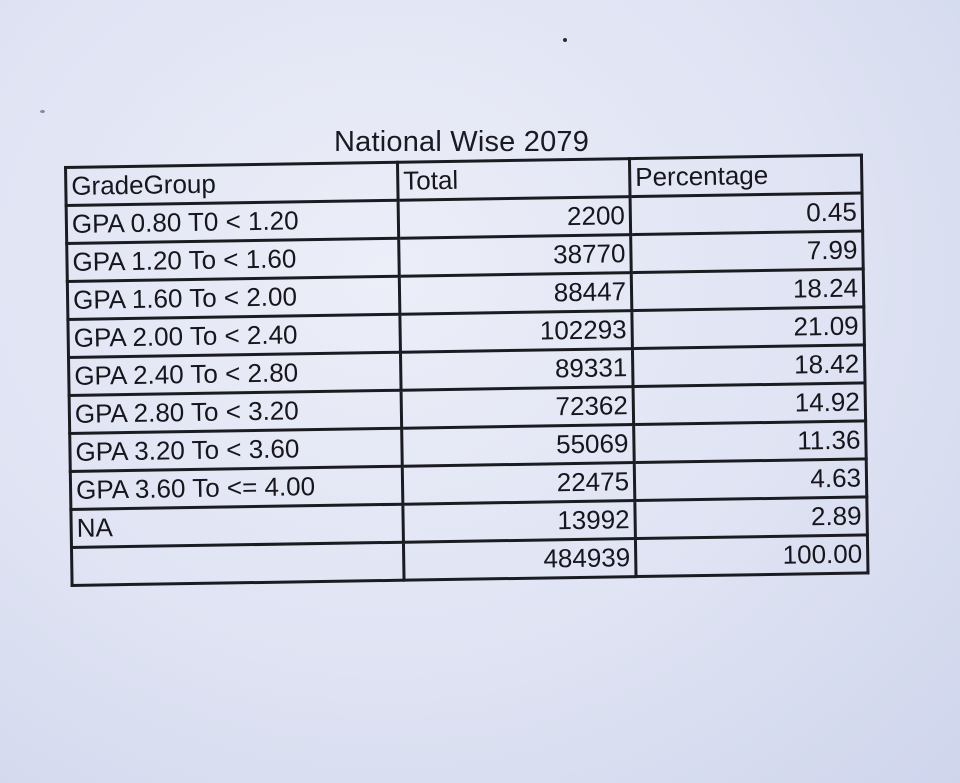  What do you see at coordinates (232, 222) in the screenshot?
I see `grade-group-cell: GPA 0.80 T0 < 1.20` at bounding box center [232, 222].